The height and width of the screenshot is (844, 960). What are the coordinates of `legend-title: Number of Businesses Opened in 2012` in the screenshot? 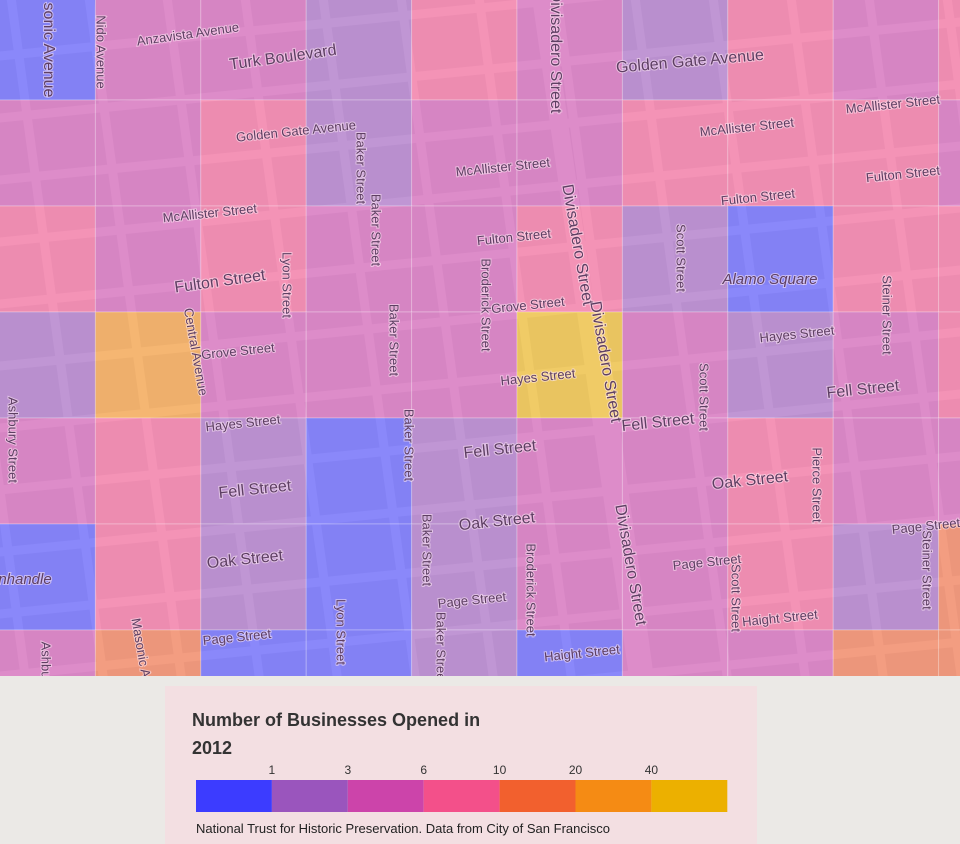 It's located at (336, 734).